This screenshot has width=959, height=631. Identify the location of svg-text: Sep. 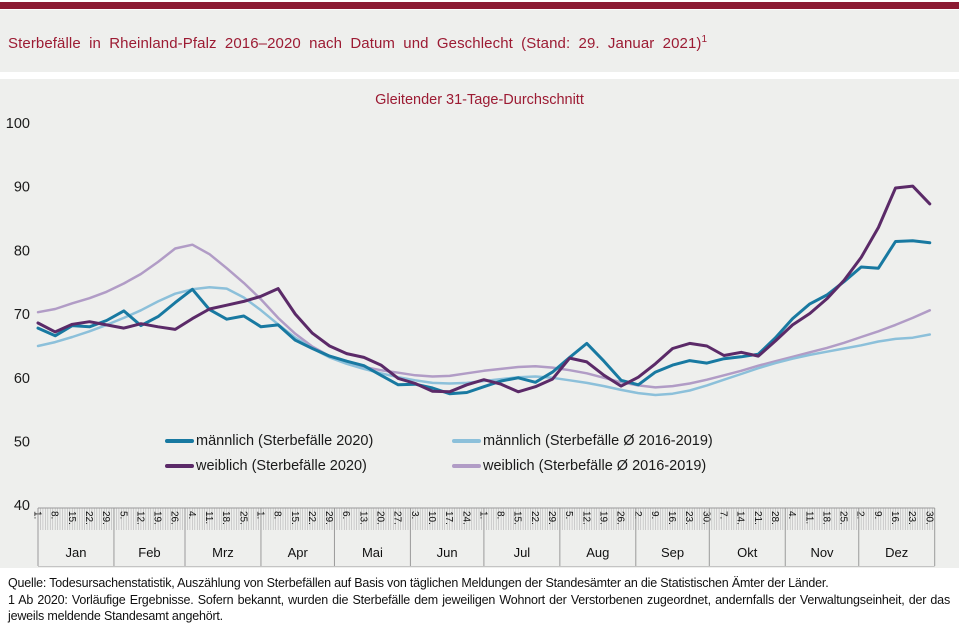
(672, 552).